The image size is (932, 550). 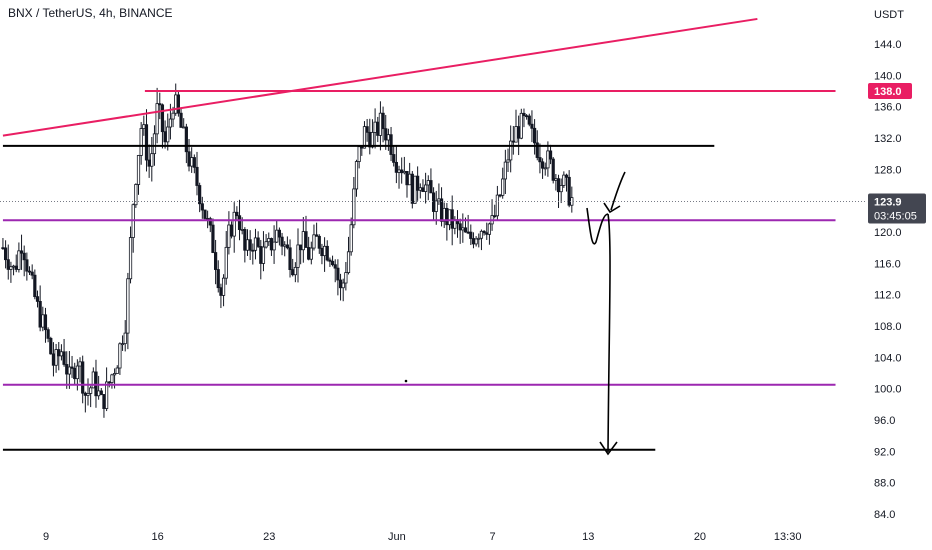 I want to click on x-tick-label: 7, so click(x=493, y=537).